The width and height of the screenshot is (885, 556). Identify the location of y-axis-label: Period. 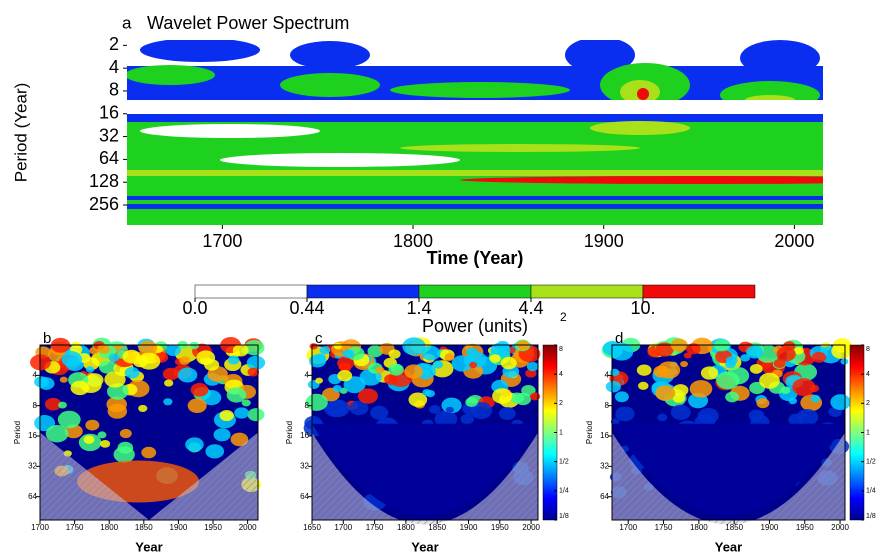
(17, 432).